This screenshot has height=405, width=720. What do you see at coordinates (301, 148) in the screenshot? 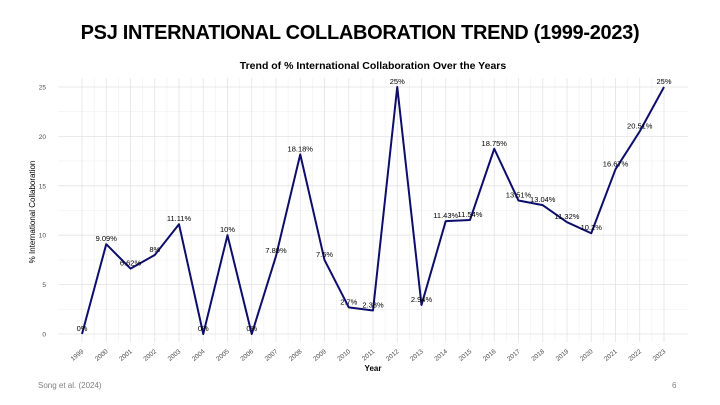
I see `data-label: 18.18%` at bounding box center [301, 148].